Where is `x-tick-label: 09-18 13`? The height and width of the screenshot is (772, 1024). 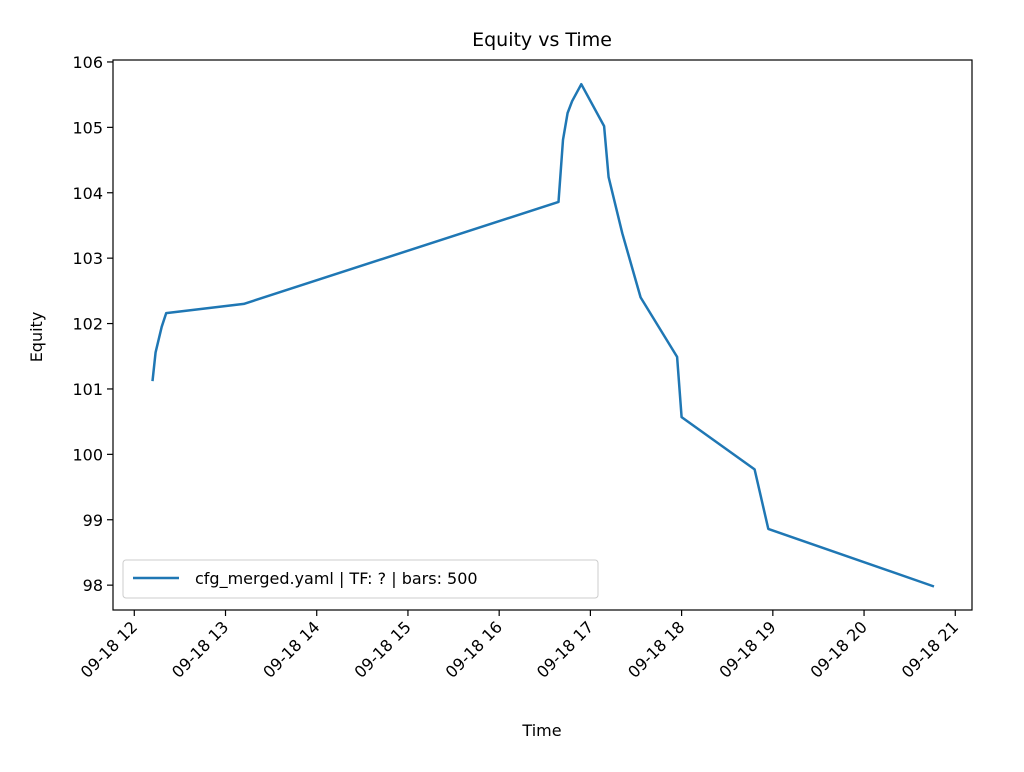
x-tick-label: 09-18 13 is located at coordinates (200, 649).